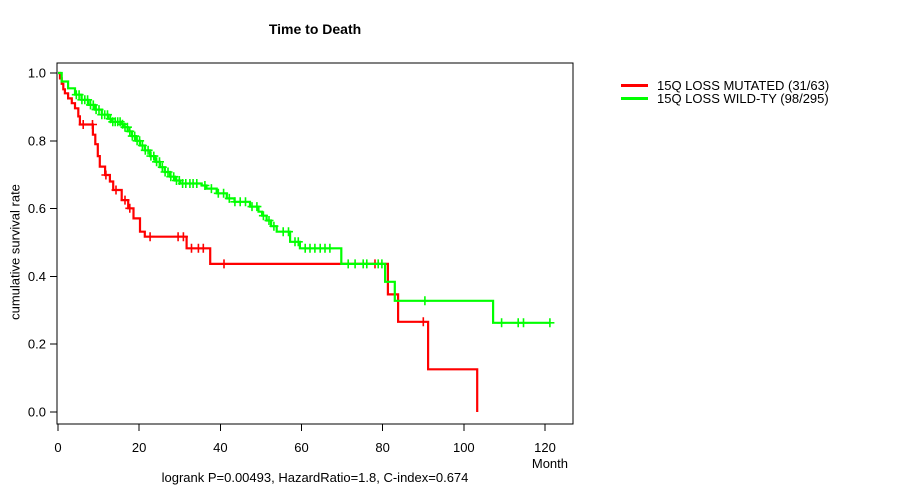 This screenshot has height=500, width=900. What do you see at coordinates (37, 73) in the screenshot?
I see `y-tick-label: 1.0` at bounding box center [37, 73].